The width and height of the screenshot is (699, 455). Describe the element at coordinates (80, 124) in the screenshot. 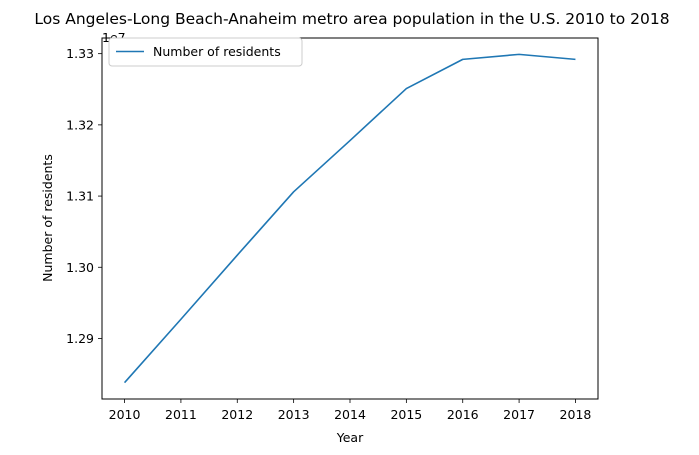

I see `y-tick-label: 1.32` at that location.